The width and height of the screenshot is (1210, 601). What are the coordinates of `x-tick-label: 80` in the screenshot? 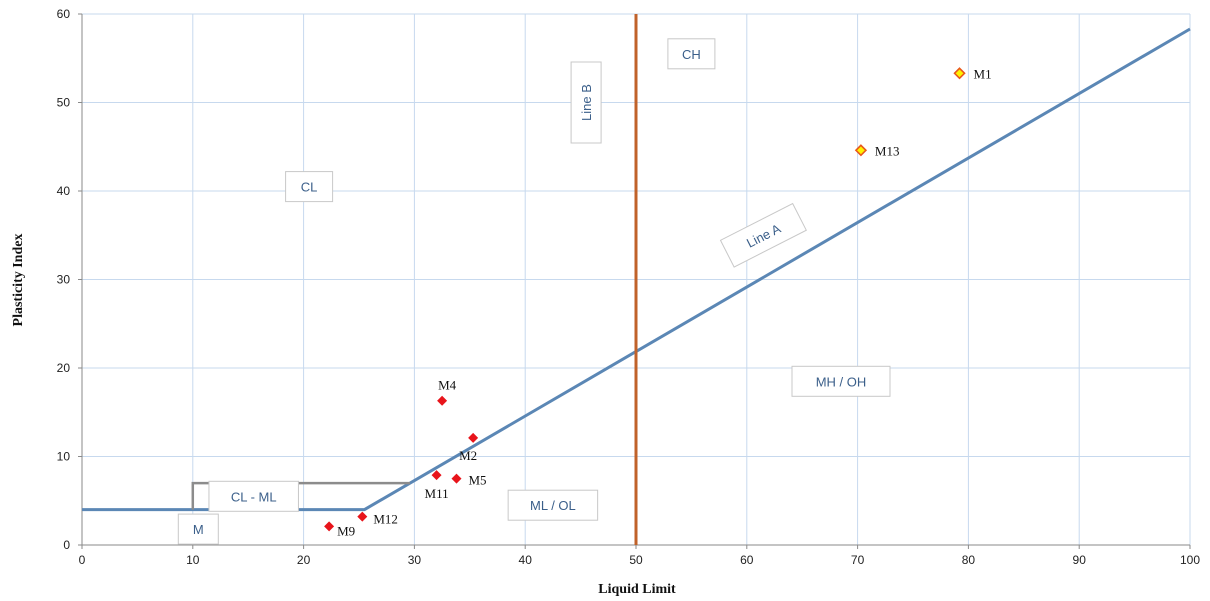 It's located at (969, 560).